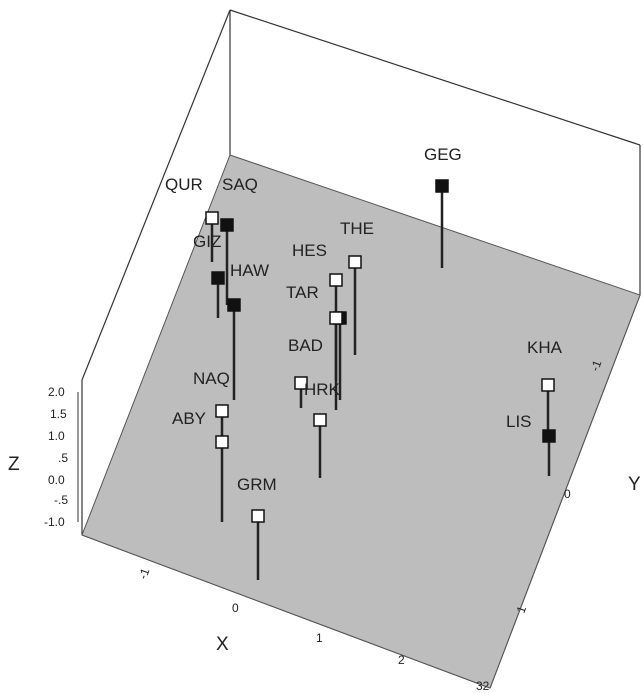 This screenshot has width=643, height=694. Describe the element at coordinates (207, 241) in the screenshot. I see `point-label-giz: GIZ` at that location.